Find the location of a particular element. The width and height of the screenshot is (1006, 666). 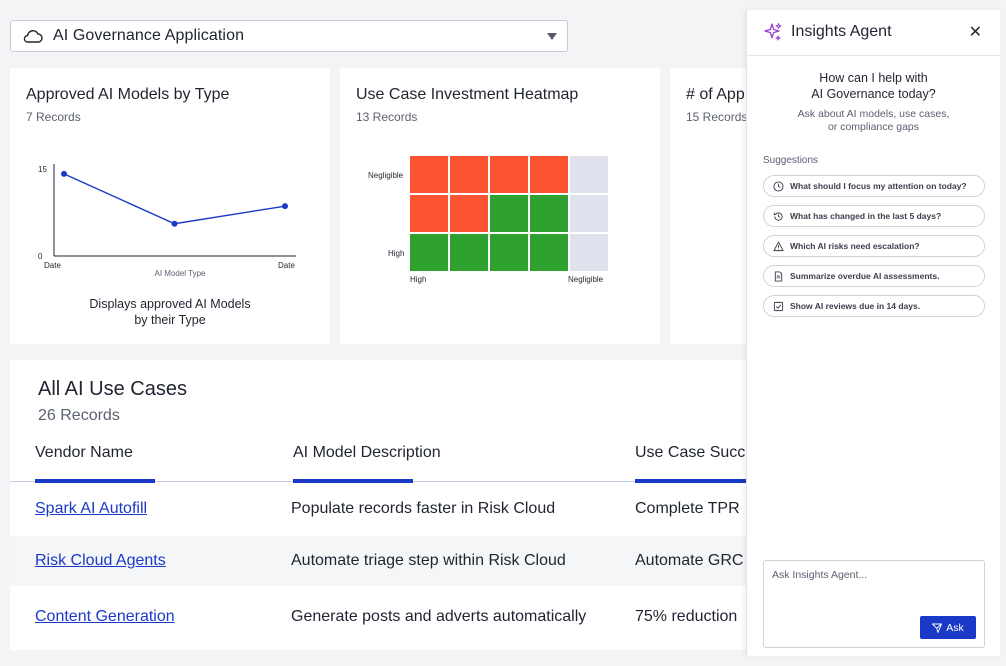

apps-card: # of App 15 Records is located at coordinates (715, 206).